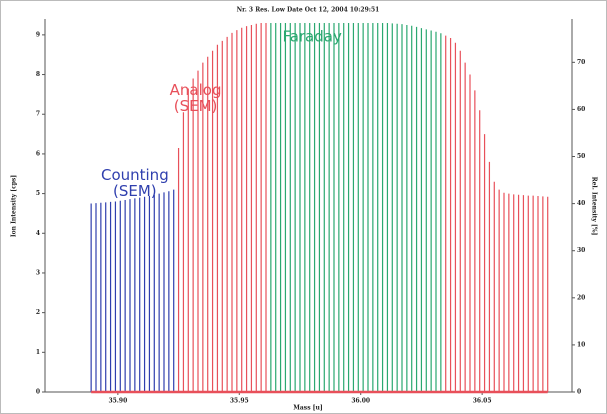 The width and height of the screenshot is (607, 414). Describe the element at coordinates (38, 312) in the screenshot. I see `y-tick-label: 2` at that location.